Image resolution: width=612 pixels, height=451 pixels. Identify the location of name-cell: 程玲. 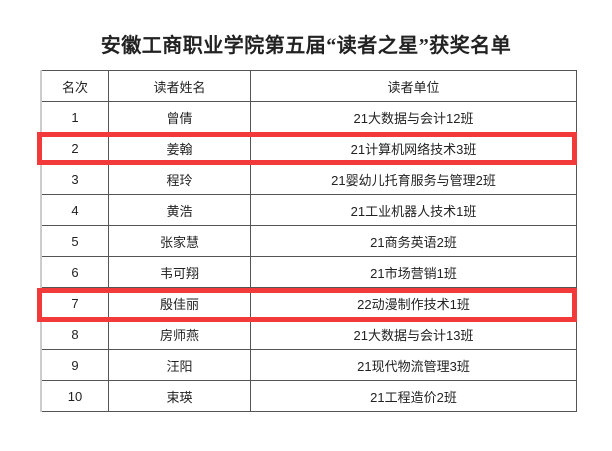
(179, 179).